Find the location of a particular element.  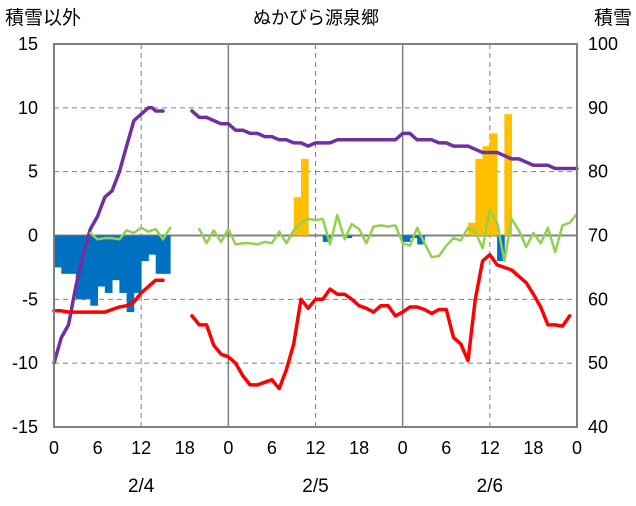

left-tick-label: 5 is located at coordinates (33, 172).